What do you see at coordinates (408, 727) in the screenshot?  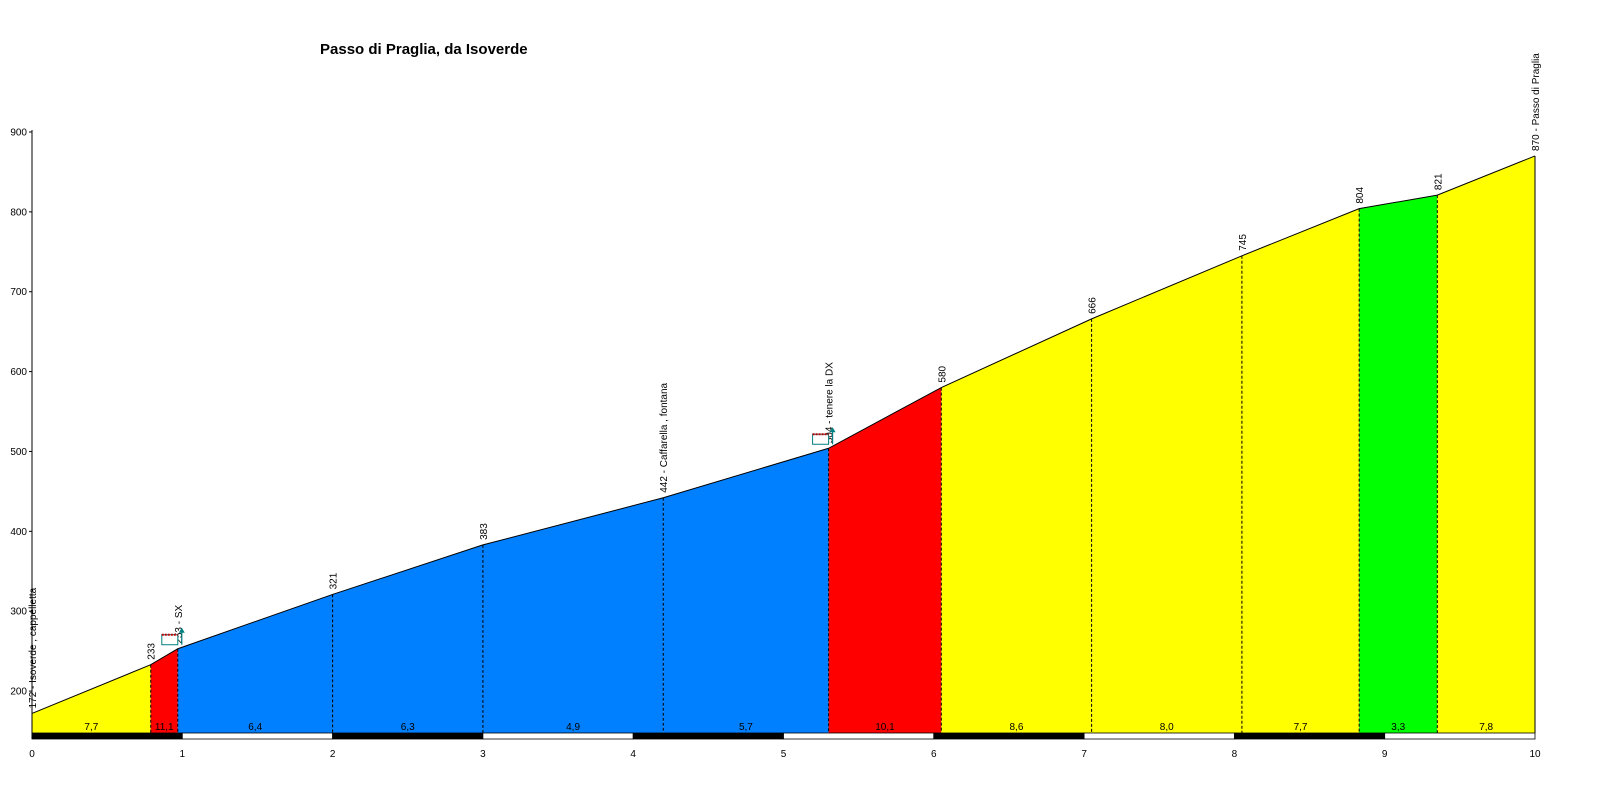 I see `grade-label: 6,3` at bounding box center [408, 727].